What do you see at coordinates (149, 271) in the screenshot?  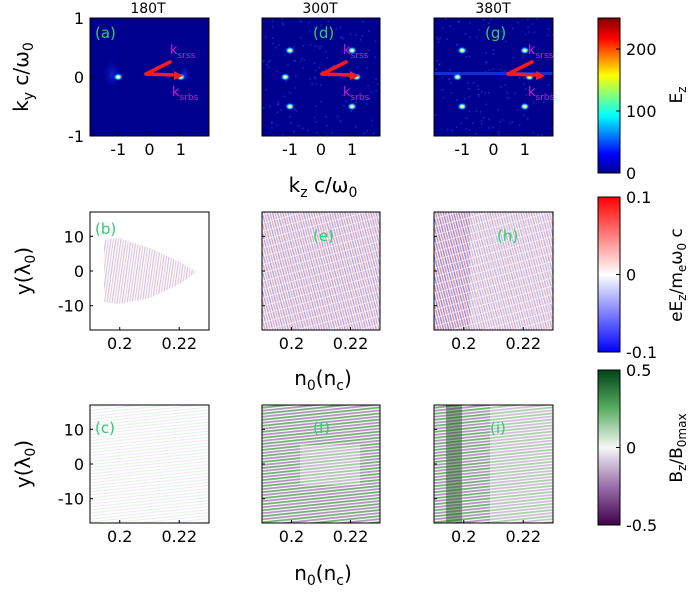 I see `panel-b` at bounding box center [149, 271].